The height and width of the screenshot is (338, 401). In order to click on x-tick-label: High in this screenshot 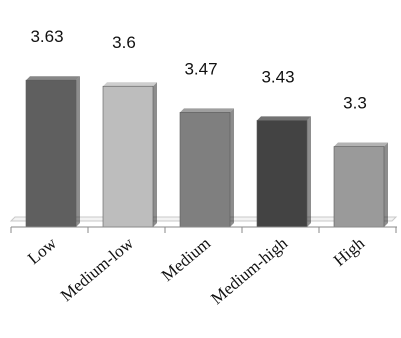, I will do `click(349, 251)`.